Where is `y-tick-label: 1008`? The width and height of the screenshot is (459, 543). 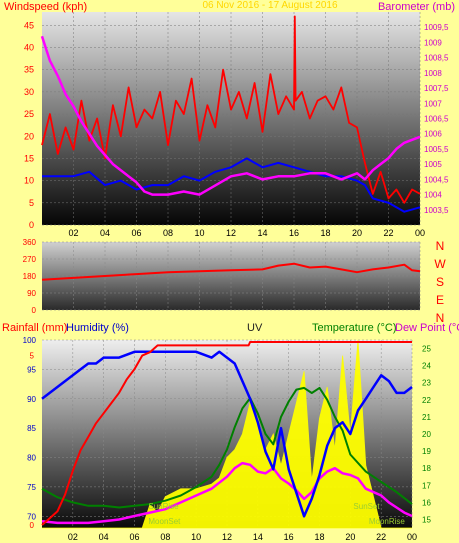
y-tick-label: 1008 is located at coordinates (433, 73).